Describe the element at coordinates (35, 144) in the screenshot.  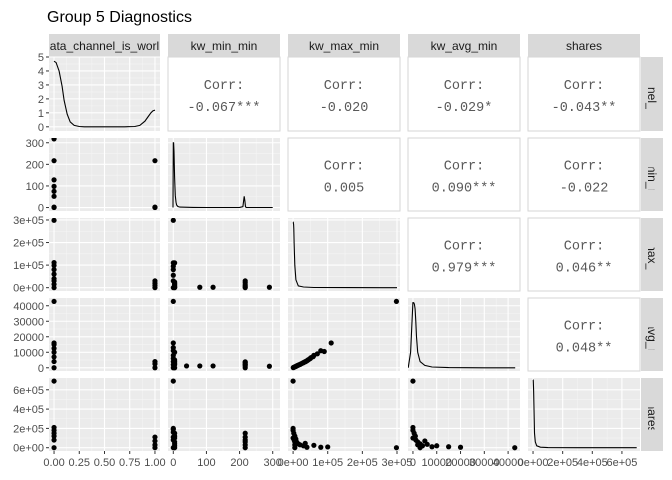
I see `y-tick-label: 300` at that location.